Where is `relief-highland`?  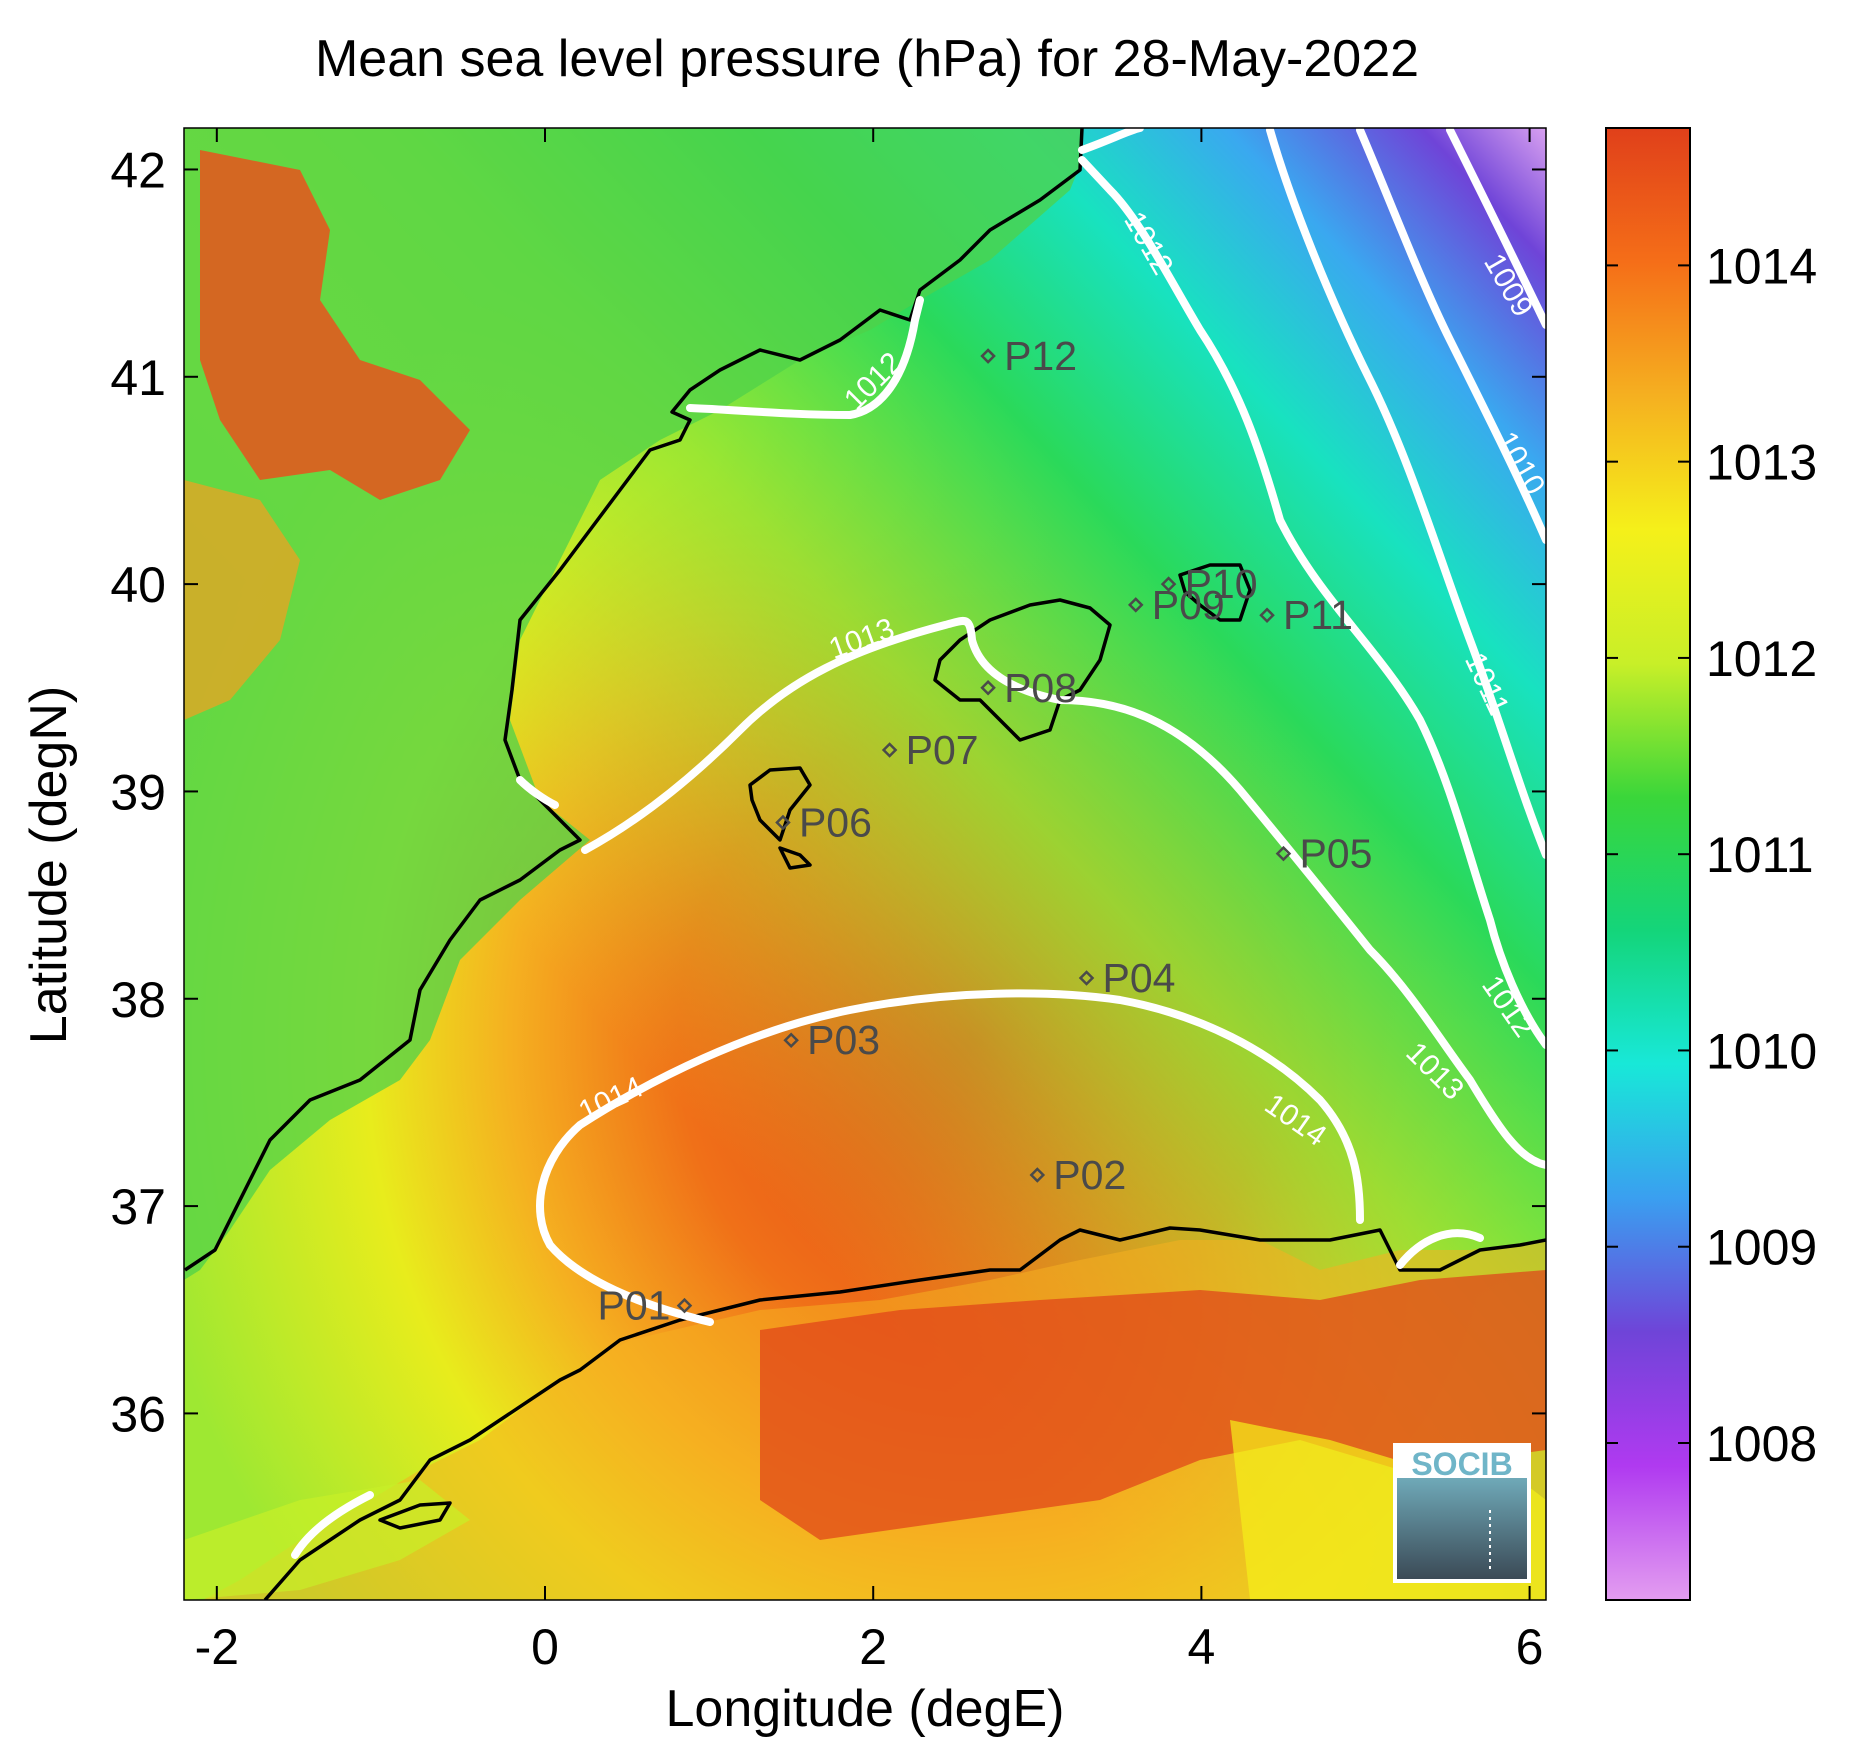 relief-highland is located at coordinates (335, 325).